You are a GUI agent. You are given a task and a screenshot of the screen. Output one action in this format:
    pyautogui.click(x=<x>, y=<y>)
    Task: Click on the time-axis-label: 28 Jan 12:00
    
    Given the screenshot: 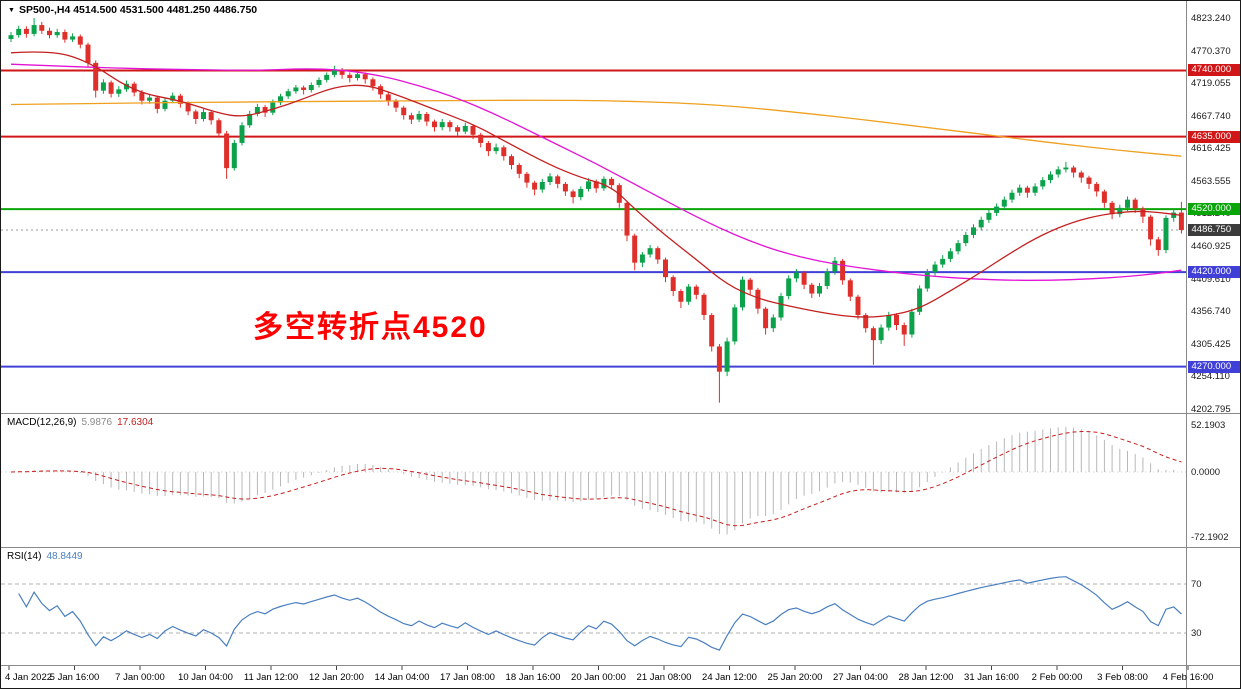 What is the action you would take?
    pyautogui.click(x=926, y=677)
    